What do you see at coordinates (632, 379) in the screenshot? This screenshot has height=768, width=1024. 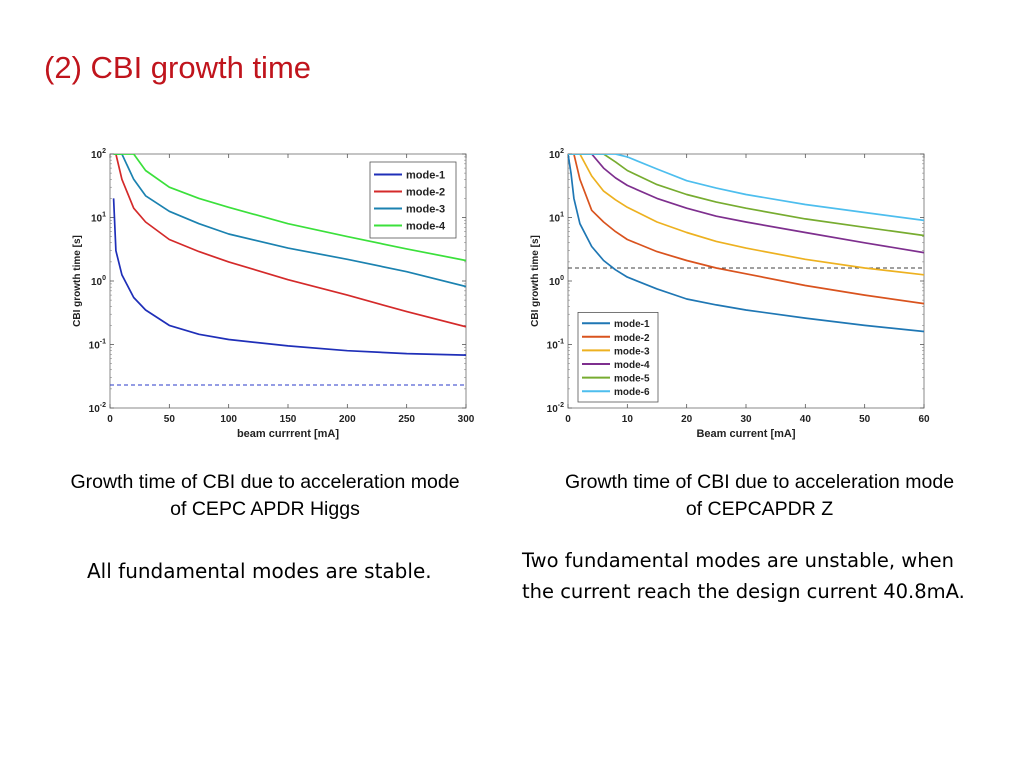 I see `chart1-legend-label-mode-5: mode-5` at bounding box center [632, 379].